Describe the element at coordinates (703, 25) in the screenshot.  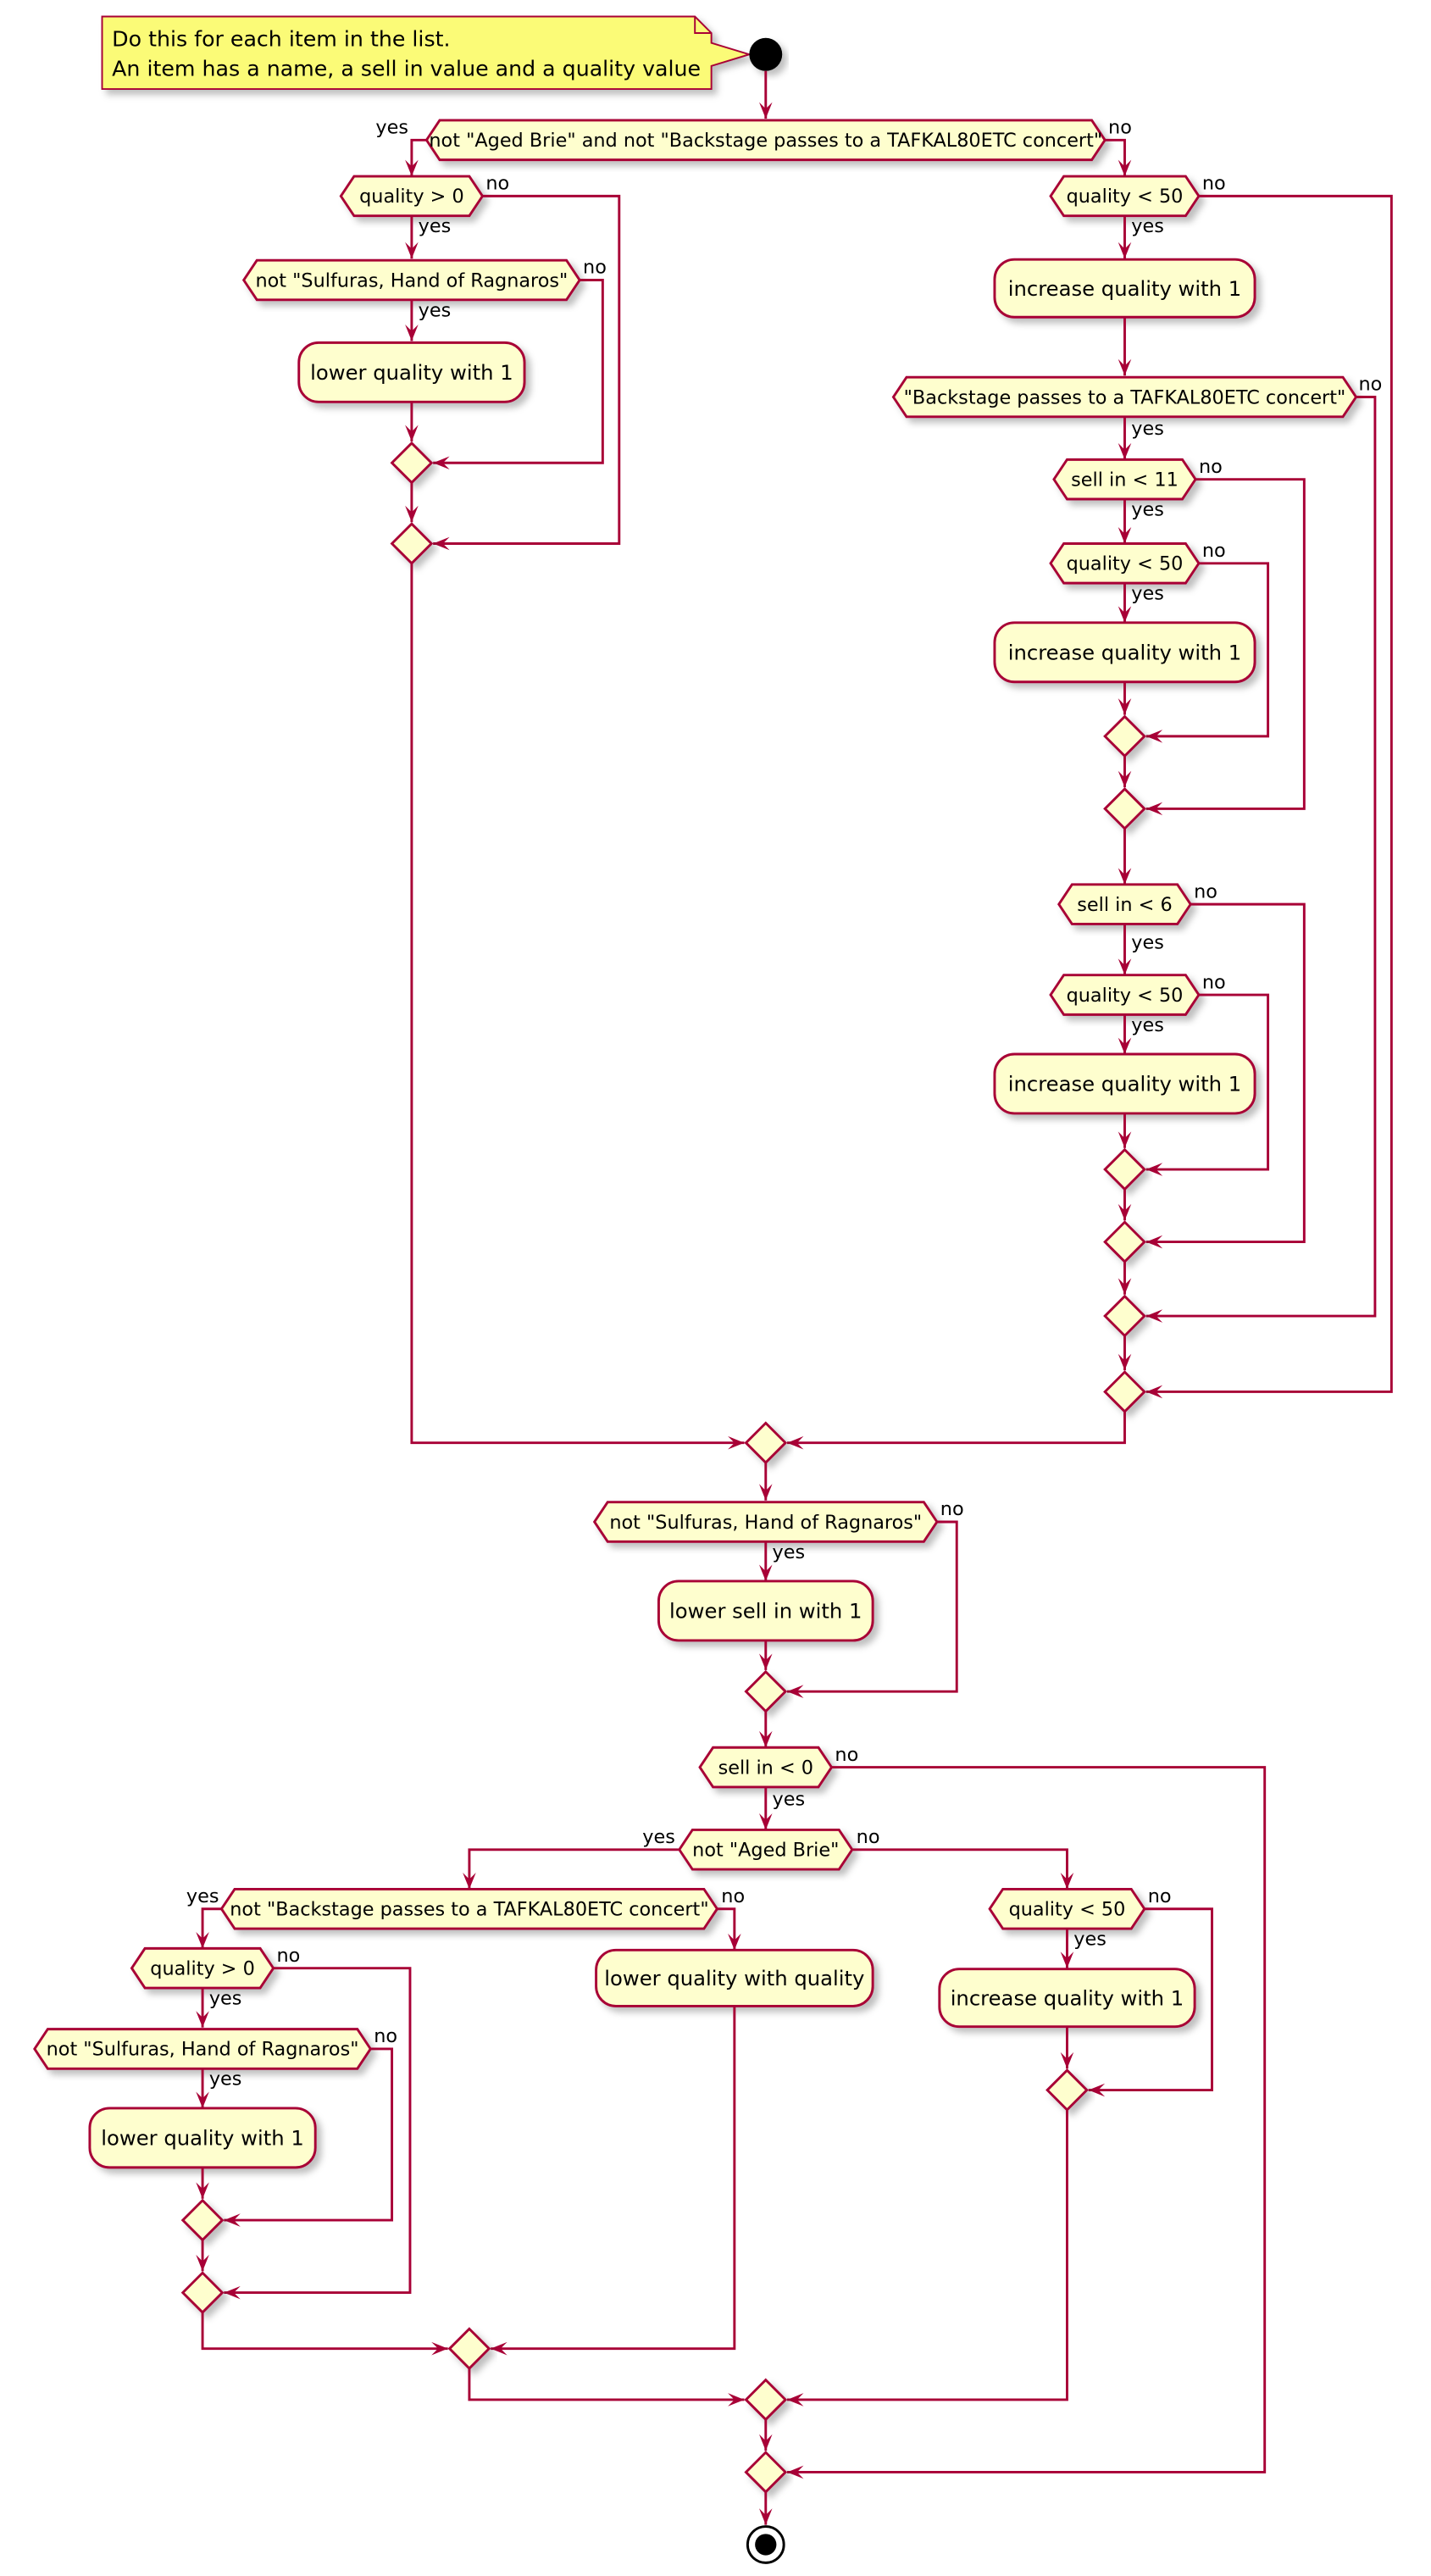
I see `note-fold` at that location.